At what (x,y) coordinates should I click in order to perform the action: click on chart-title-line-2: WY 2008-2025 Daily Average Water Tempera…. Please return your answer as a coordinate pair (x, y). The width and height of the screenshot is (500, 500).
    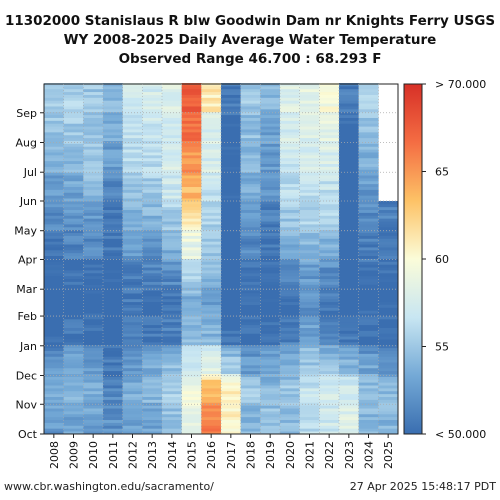
    Looking at the image, I should click on (250, 40).